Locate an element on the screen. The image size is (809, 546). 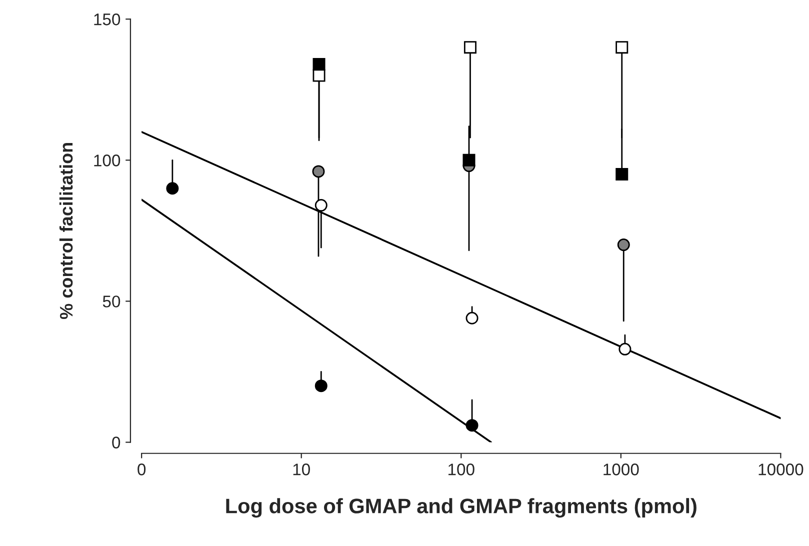
y-axis-title: % control facilitation is located at coordinates (66, 231).